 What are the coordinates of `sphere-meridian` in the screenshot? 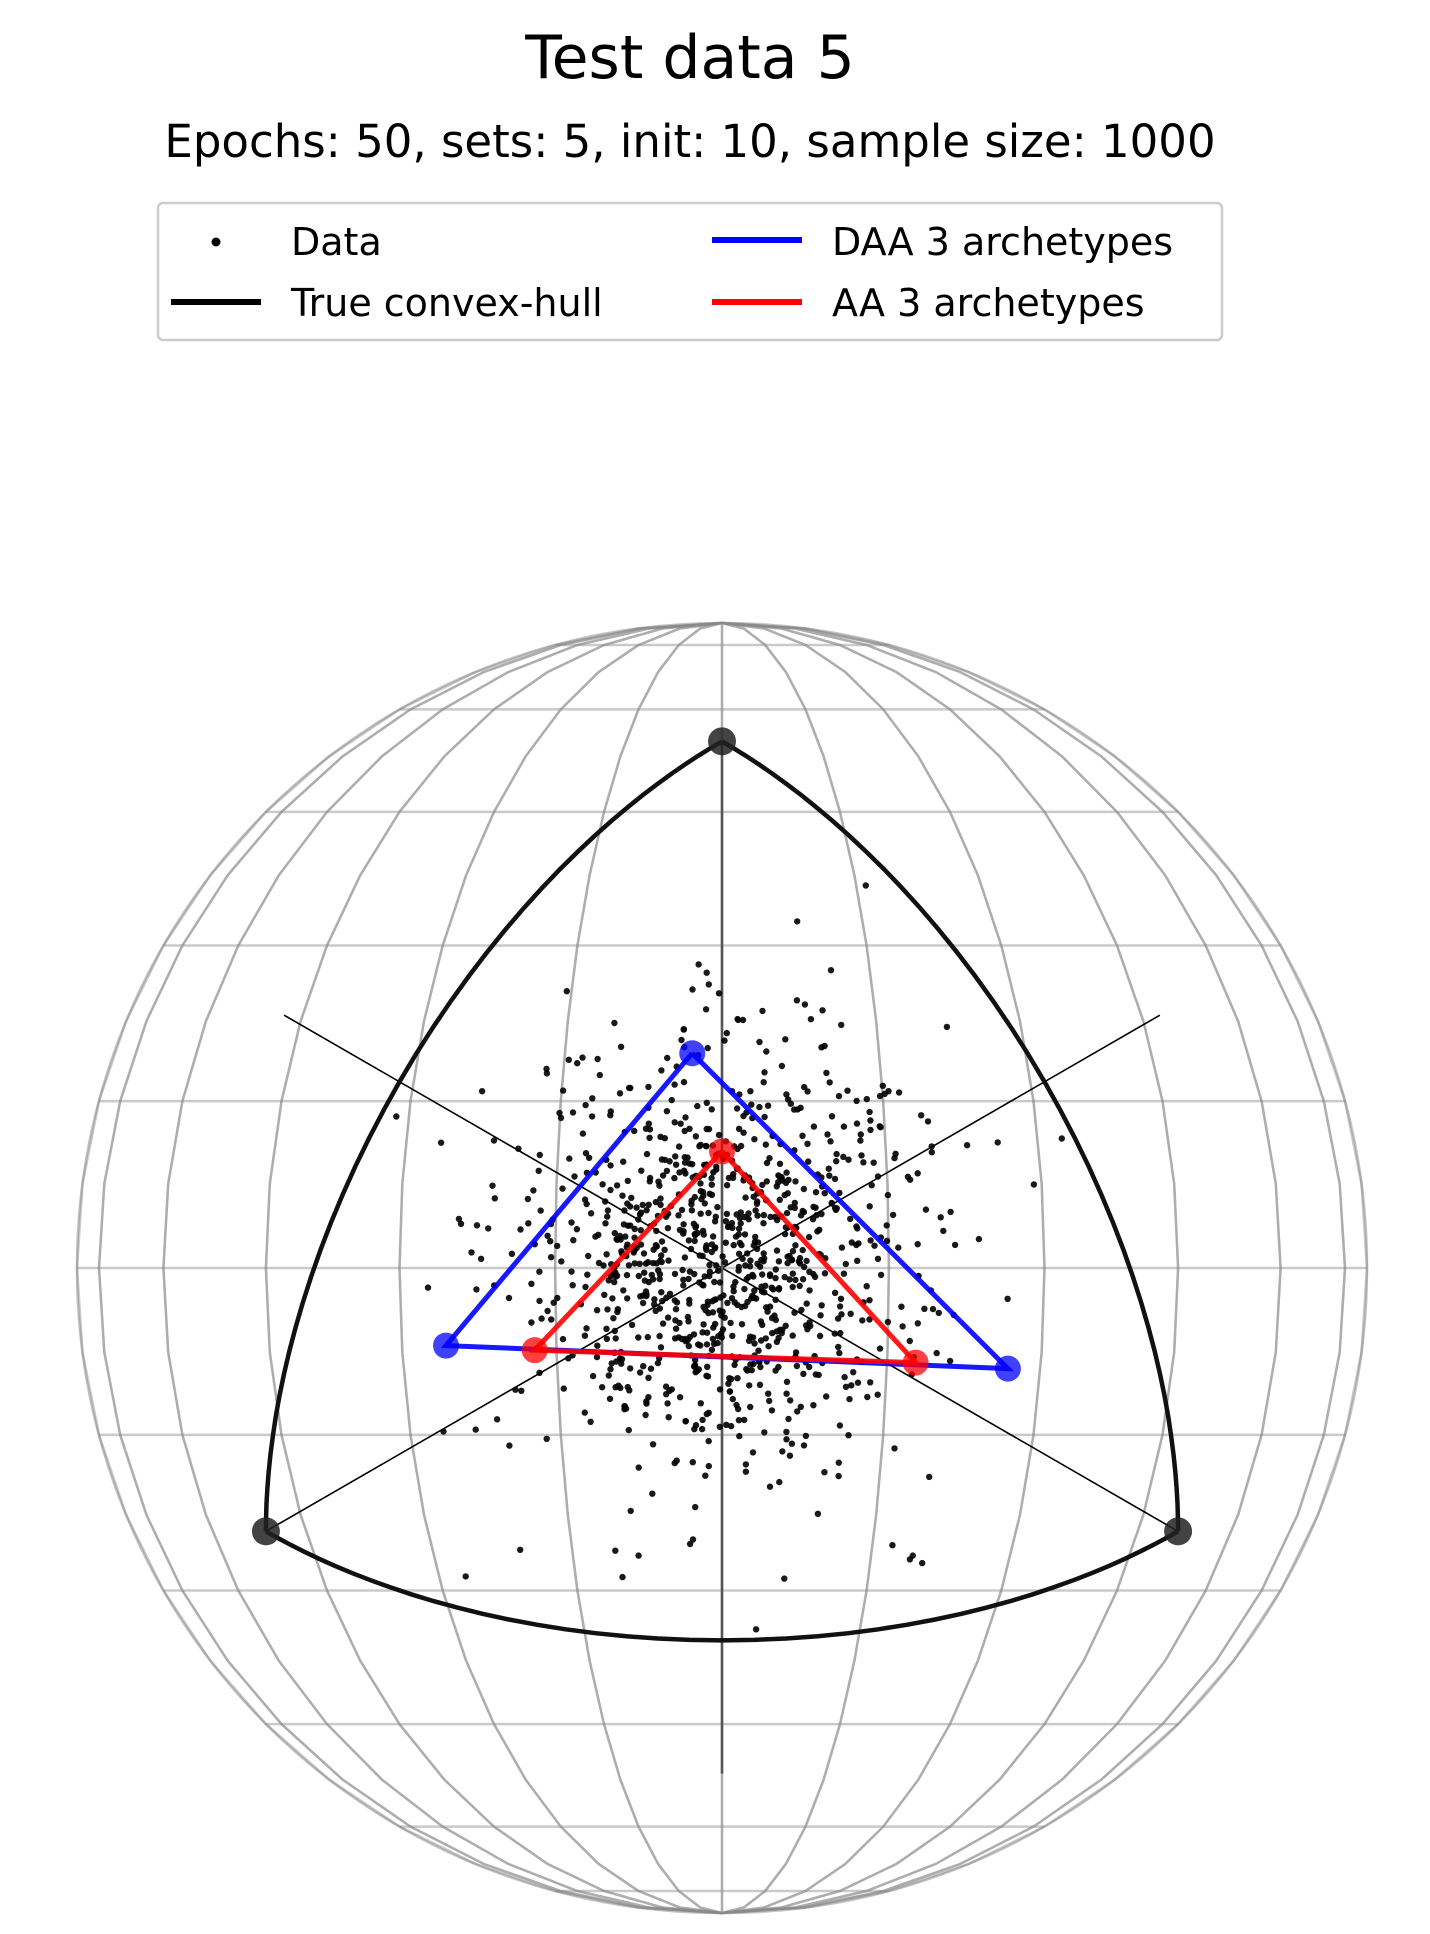 It's located at (638, 1268).